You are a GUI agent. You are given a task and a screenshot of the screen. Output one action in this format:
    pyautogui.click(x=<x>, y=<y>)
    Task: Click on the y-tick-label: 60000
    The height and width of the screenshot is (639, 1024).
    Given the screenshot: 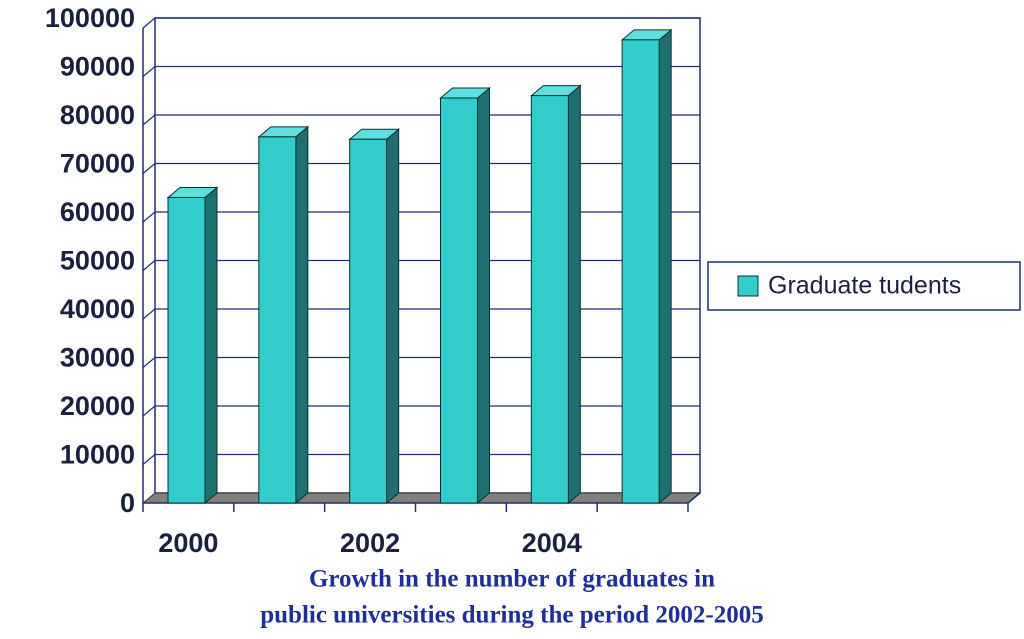 What is the action you would take?
    pyautogui.click(x=97, y=212)
    